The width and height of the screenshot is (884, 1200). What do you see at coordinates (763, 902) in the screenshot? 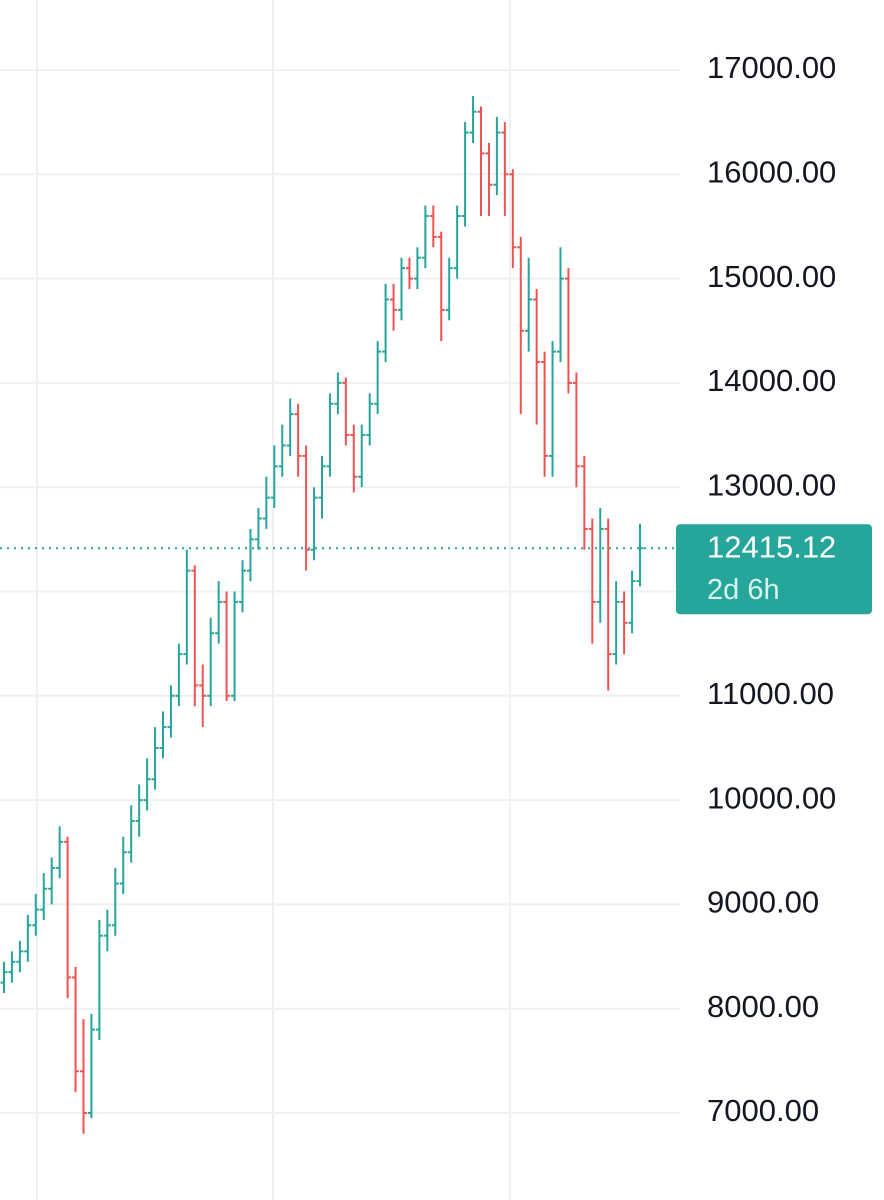
I see `y-tick-label: 9000.00` at bounding box center [763, 902].